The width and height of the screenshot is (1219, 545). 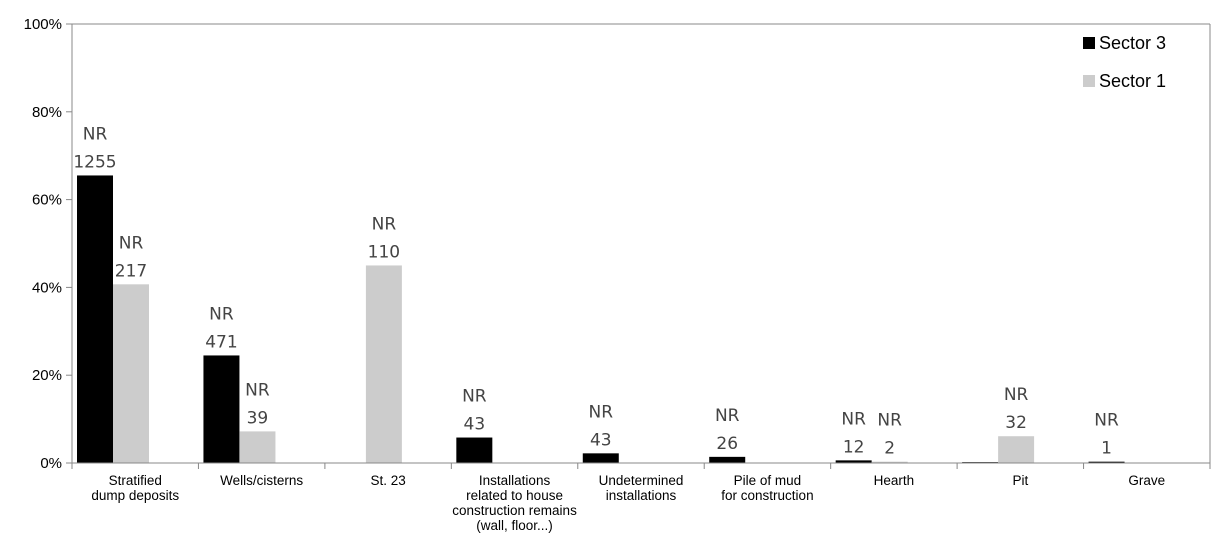 I want to click on x-tick-label: Stratified dump deposits, so click(x=135, y=488).